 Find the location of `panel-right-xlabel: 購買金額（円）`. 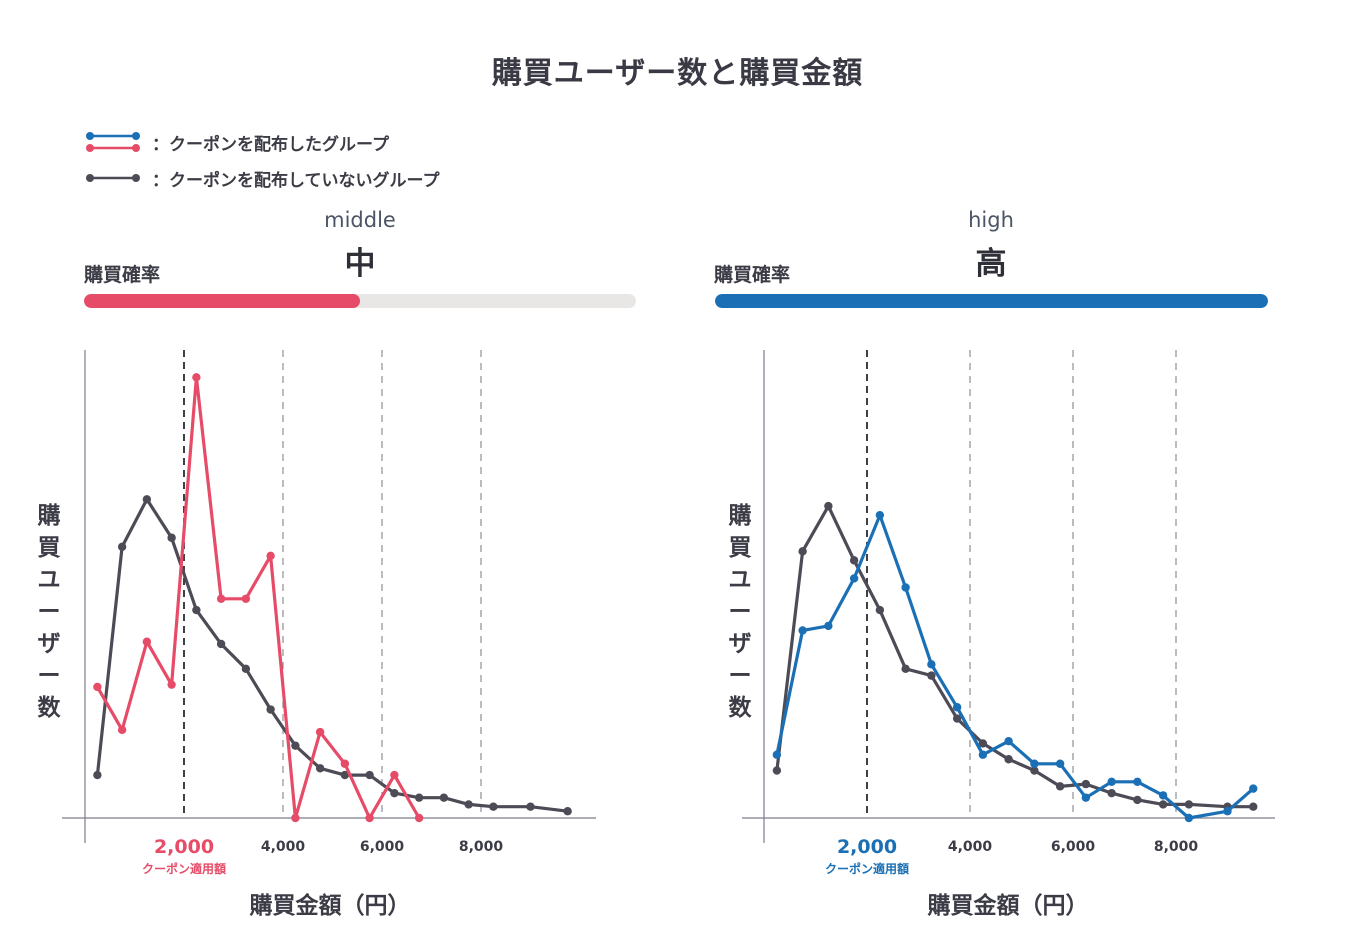

panel-right-xlabel: 購買金額（円） is located at coordinates (1008, 906).